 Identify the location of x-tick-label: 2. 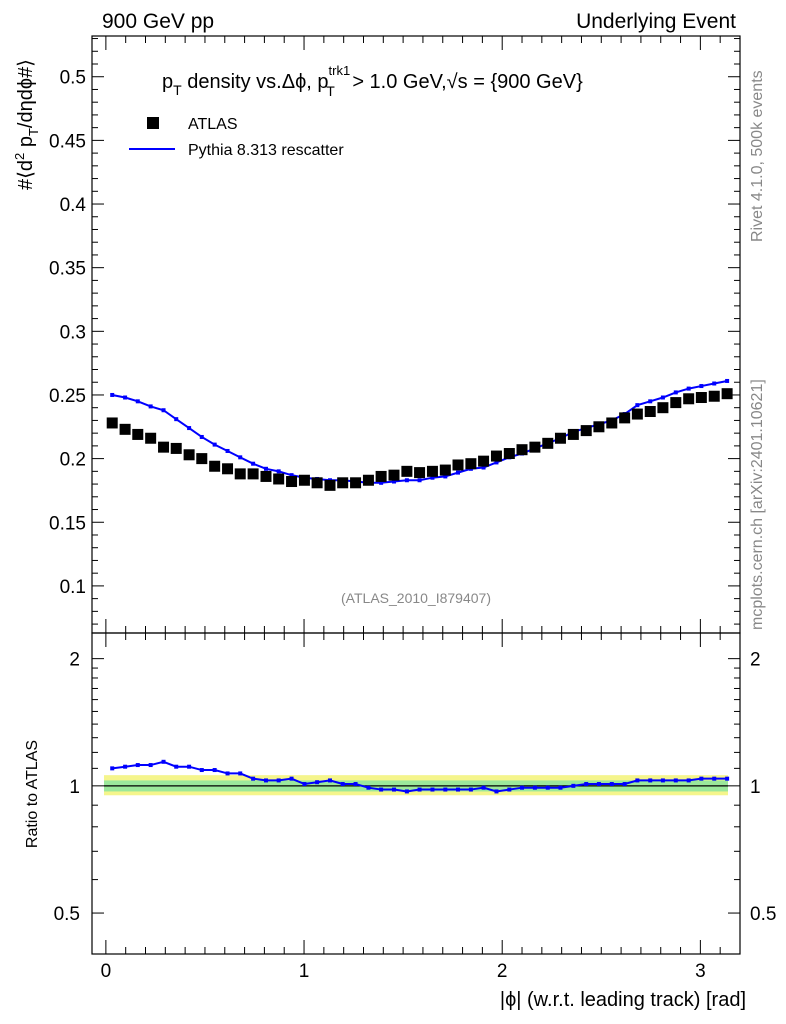
(502, 971).